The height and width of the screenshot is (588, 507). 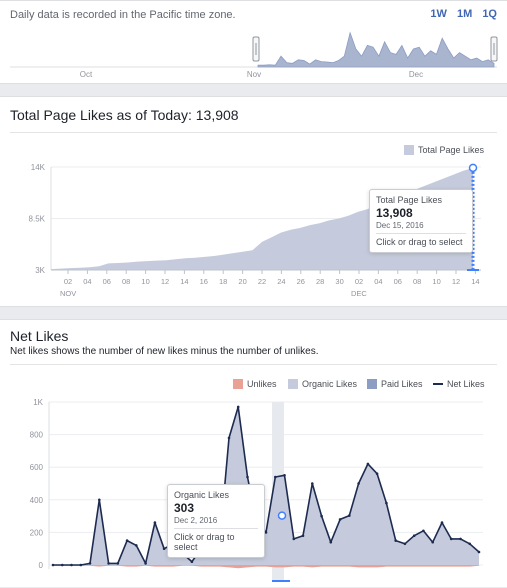 What do you see at coordinates (464, 14) in the screenshot?
I see `range-button-1m: 1M` at bounding box center [464, 14].